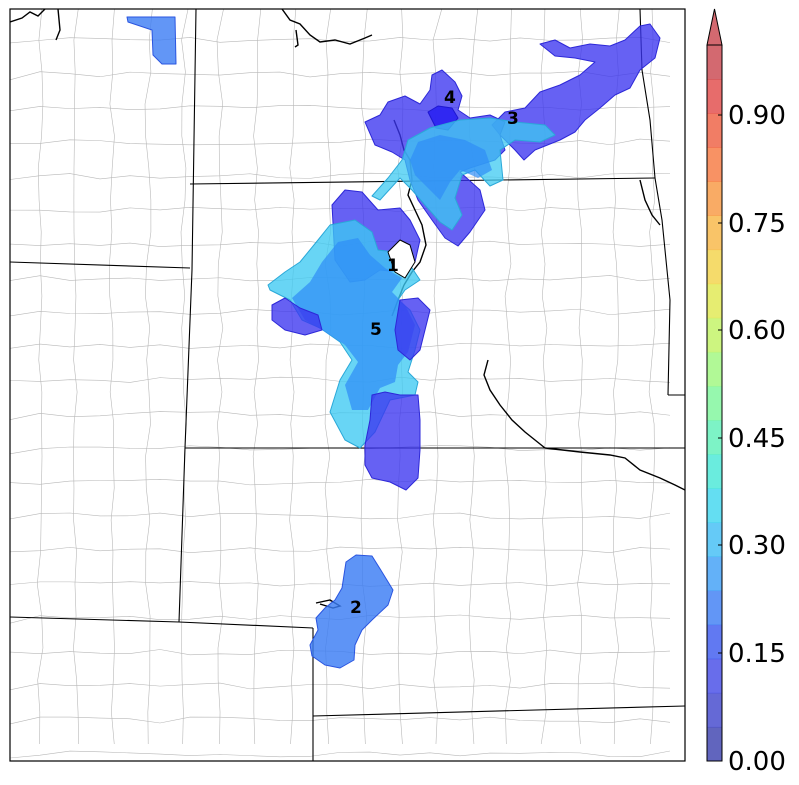  I want to click on colorbar-tick-1: 0.15, so click(757, 654).